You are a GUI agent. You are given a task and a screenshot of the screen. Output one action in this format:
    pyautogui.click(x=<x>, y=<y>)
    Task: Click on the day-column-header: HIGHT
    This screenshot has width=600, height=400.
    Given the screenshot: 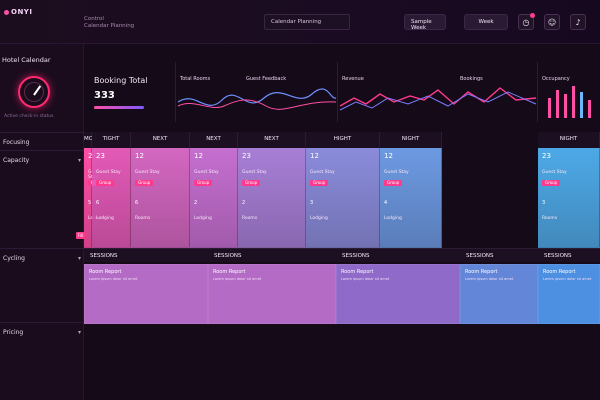 What is the action you would take?
    pyautogui.click(x=343, y=140)
    